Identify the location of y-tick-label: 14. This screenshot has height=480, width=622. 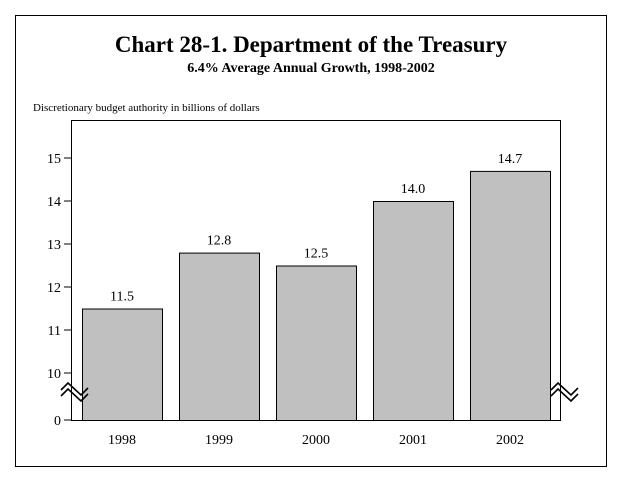
(54, 202).